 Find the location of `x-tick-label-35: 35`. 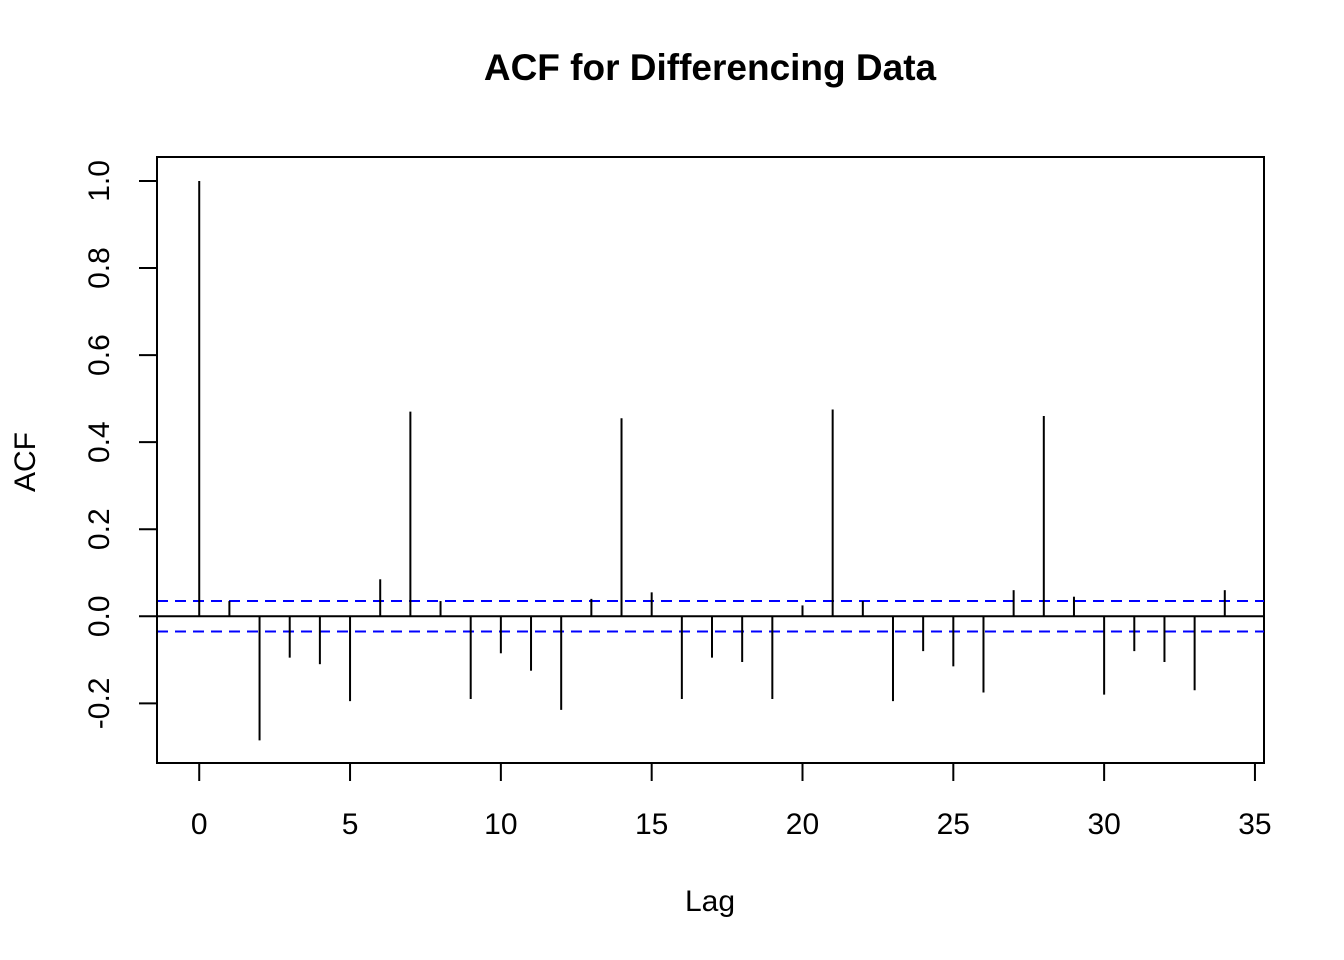

x-tick-label-35: 35 is located at coordinates (1254, 824).